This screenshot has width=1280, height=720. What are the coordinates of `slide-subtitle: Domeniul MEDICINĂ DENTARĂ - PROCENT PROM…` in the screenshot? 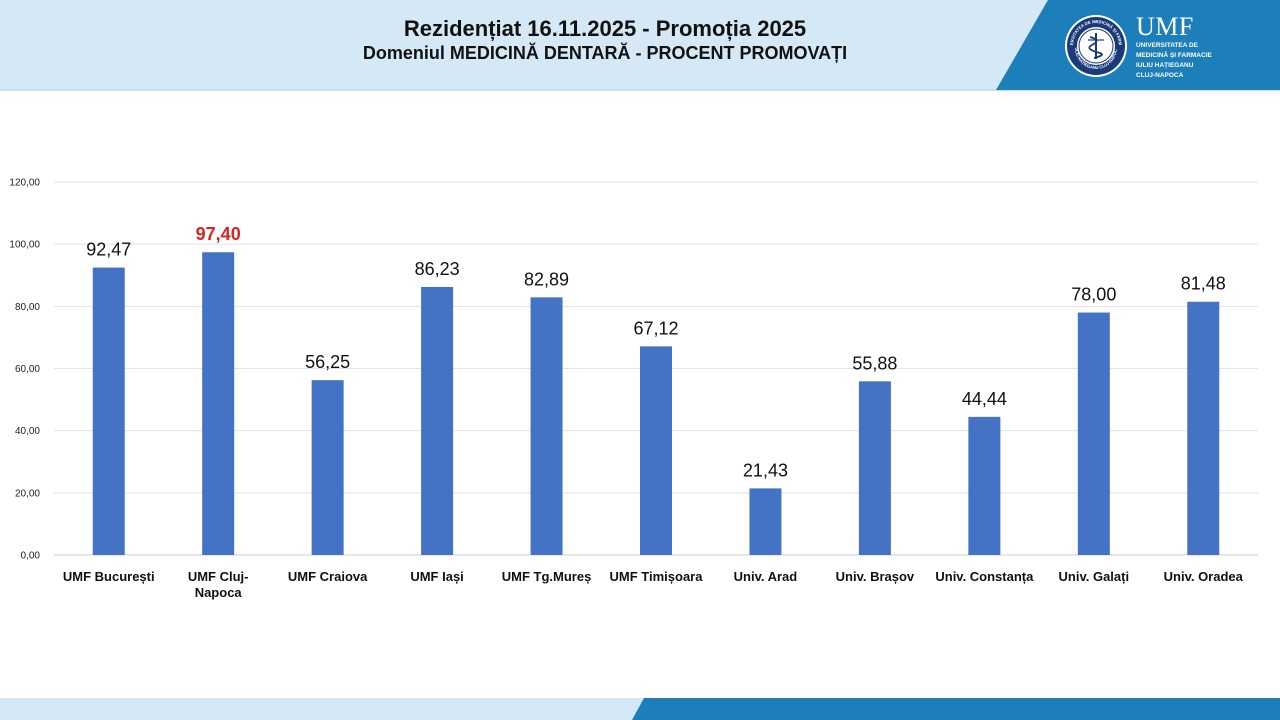 It's located at (605, 53).